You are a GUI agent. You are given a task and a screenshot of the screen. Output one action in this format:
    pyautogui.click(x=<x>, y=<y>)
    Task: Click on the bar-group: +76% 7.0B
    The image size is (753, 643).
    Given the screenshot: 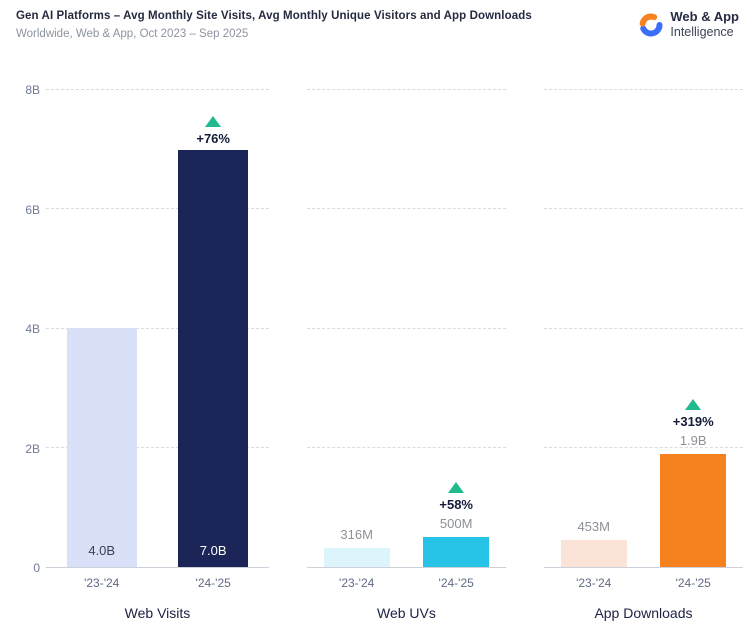 What is the action you would take?
    pyautogui.click(x=213, y=341)
    